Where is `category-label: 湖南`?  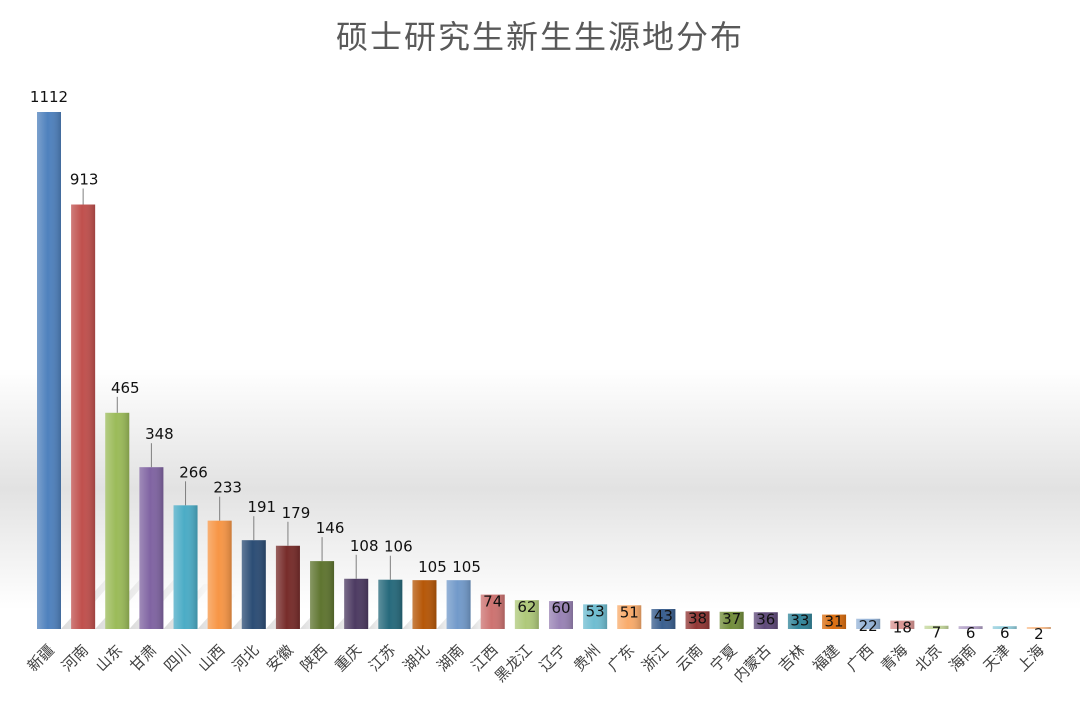
category-label: 湖南 is located at coordinates (450, 658).